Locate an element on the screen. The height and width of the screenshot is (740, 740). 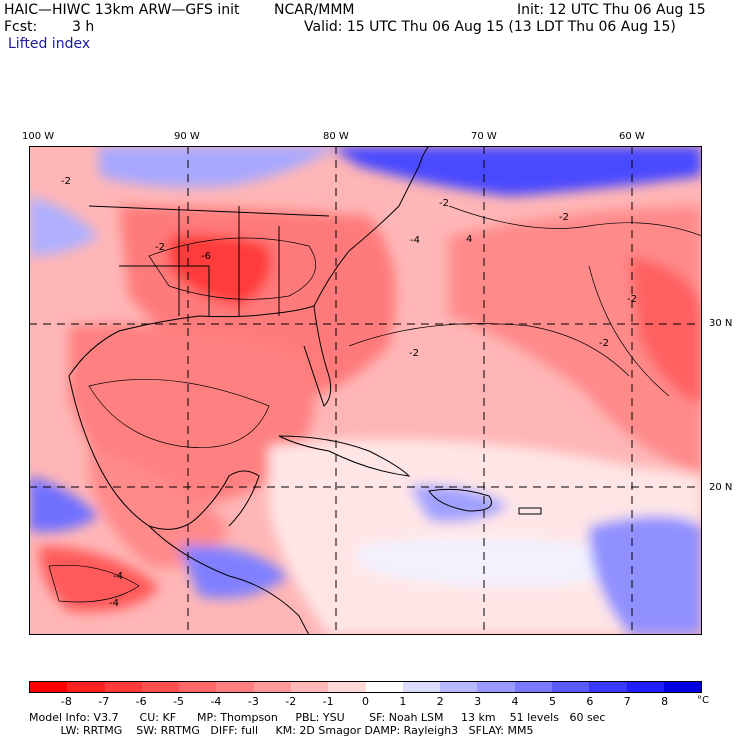
colorbar-tick-label: 1 is located at coordinates (403, 701).